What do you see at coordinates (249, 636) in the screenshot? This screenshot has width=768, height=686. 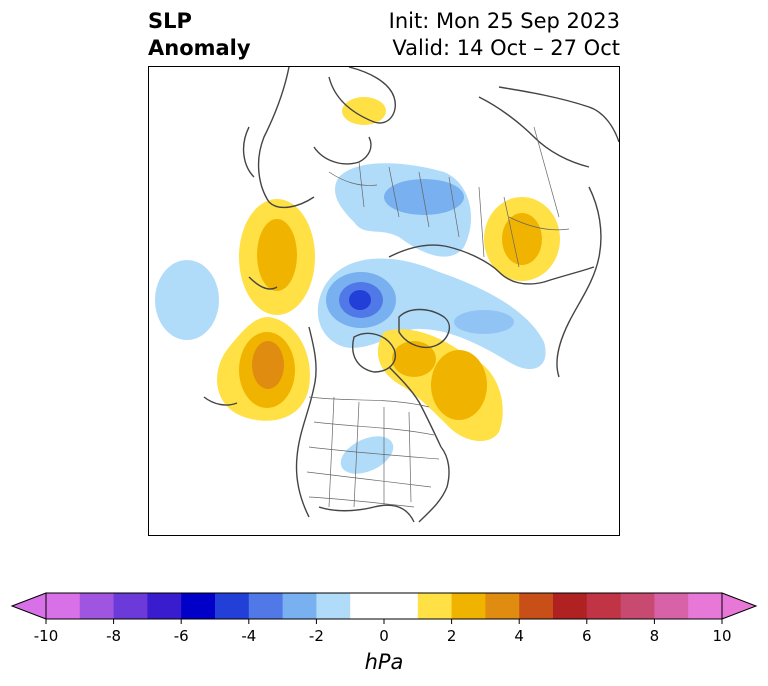 I see `colorbar-tick-label: -4` at bounding box center [249, 636].